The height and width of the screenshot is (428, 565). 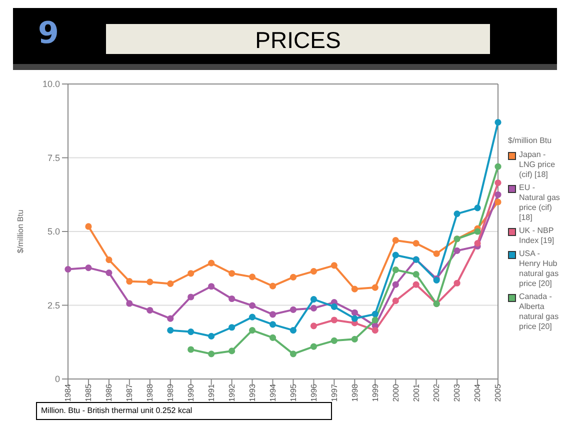 I want to click on x-tick-label: 1995, so click(x=293, y=392).